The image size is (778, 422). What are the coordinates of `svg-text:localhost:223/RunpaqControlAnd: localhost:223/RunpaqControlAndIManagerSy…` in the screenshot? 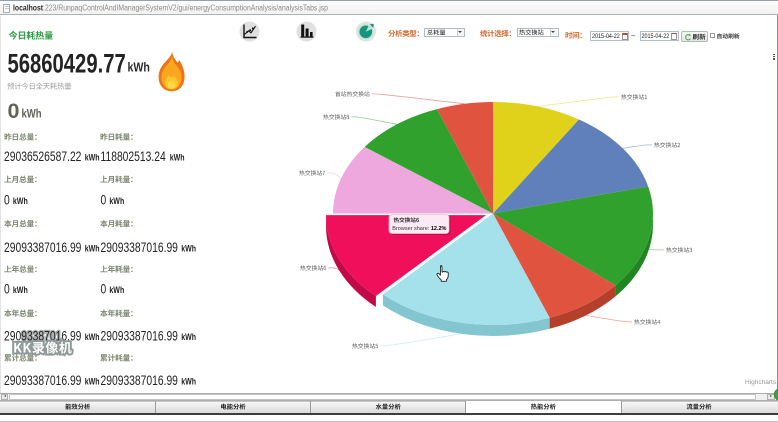 It's located at (171, 7).